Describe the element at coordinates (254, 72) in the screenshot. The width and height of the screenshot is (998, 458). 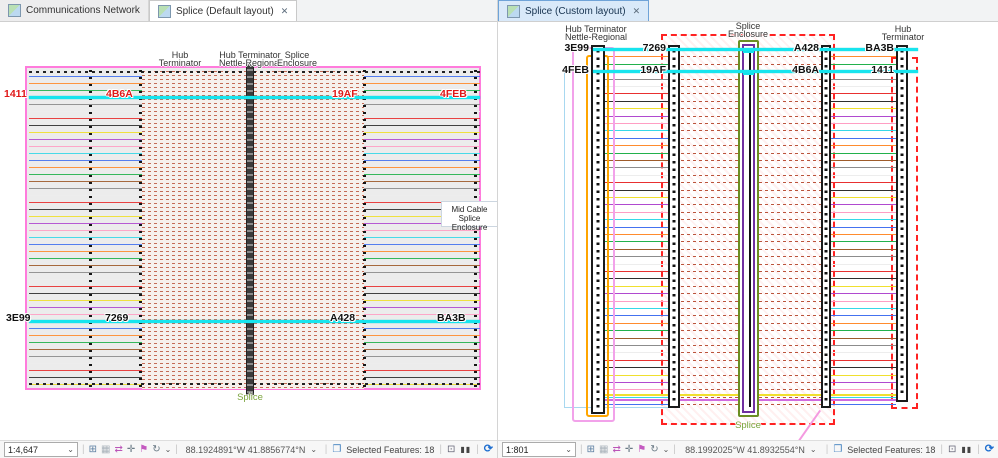
I see `top-dash-row` at that location.